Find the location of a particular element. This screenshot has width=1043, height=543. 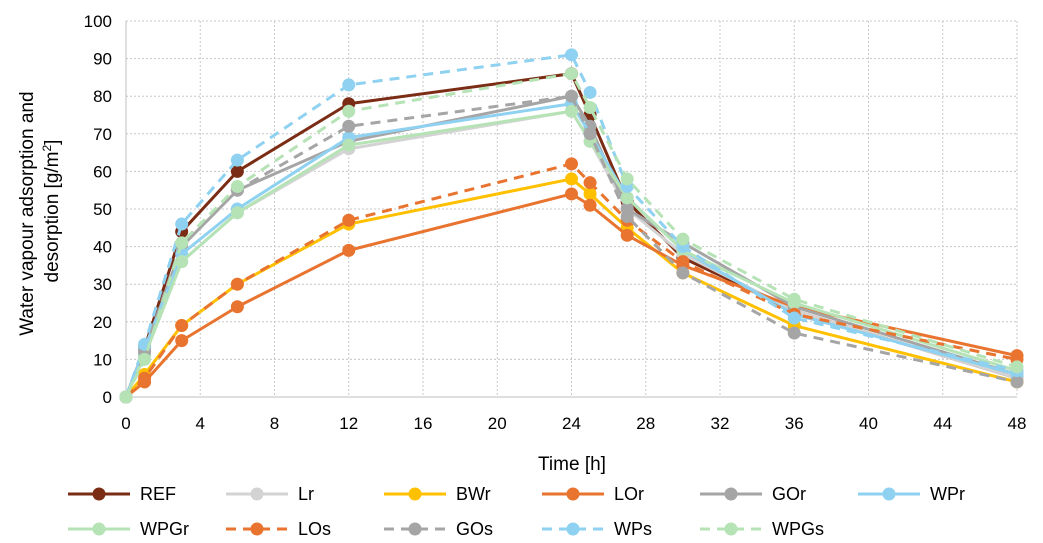

legend-label-wps: WPs is located at coordinates (633, 529).